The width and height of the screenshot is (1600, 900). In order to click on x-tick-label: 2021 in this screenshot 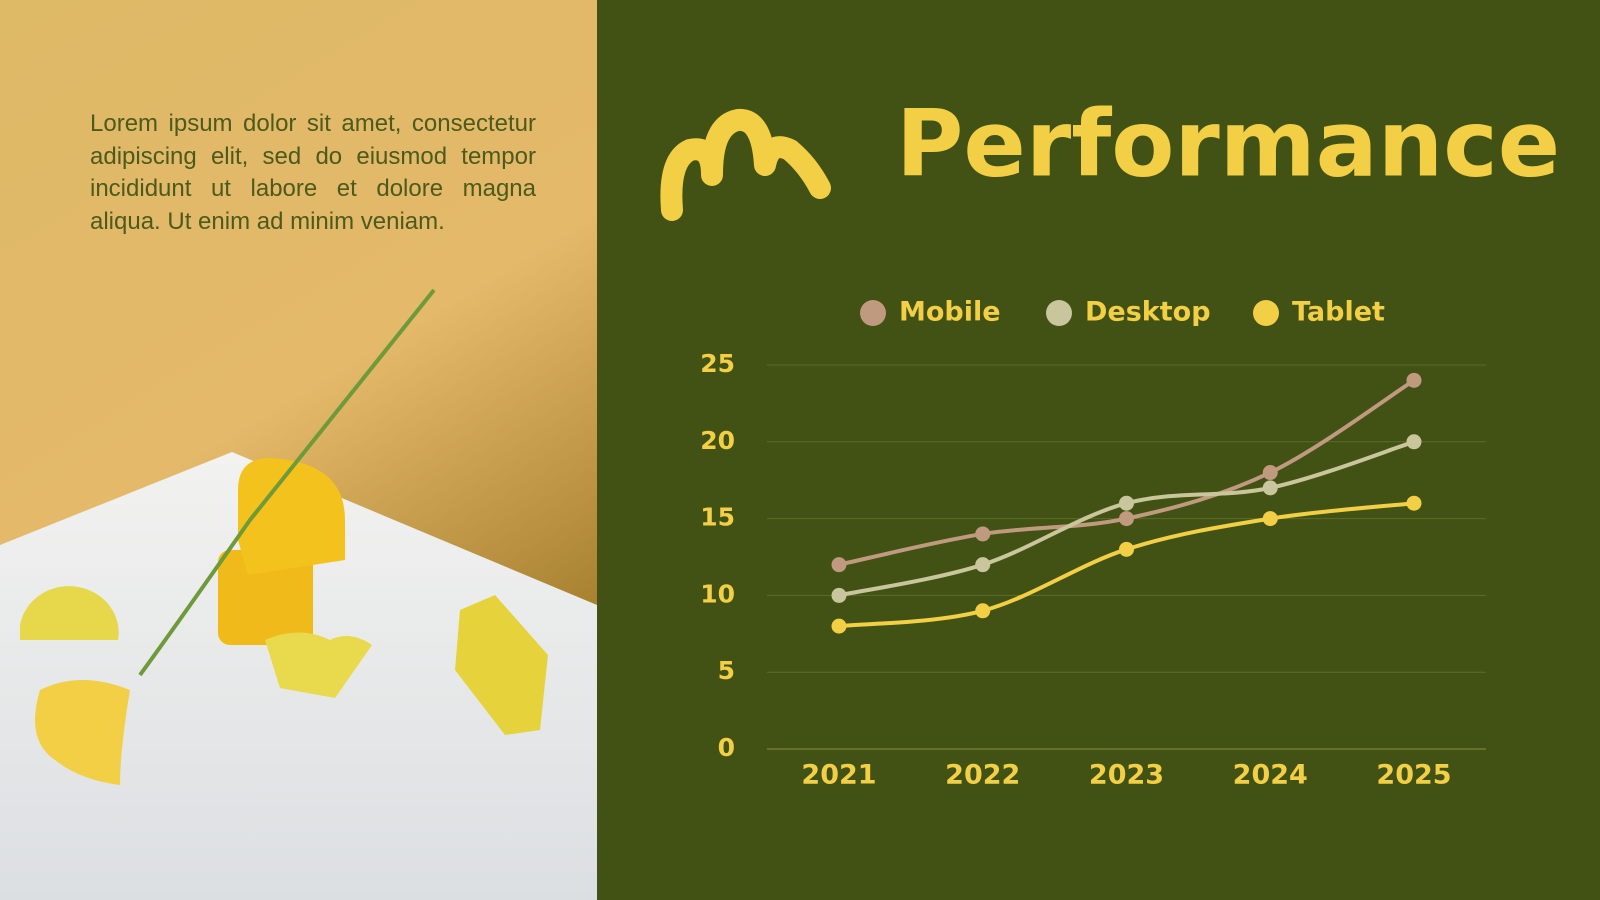, I will do `click(838, 775)`.